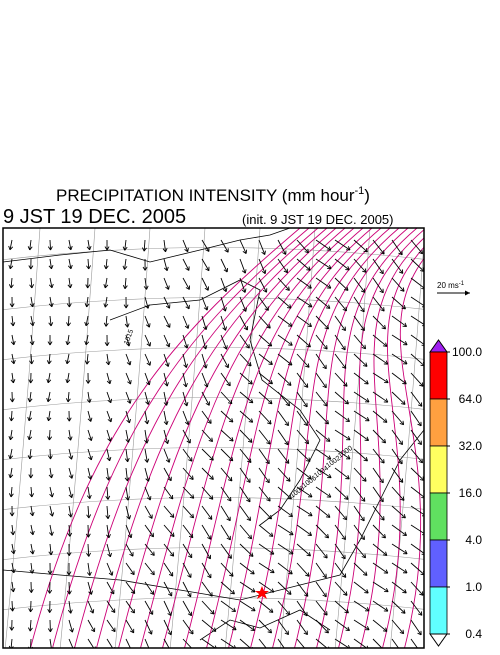  What do you see at coordinates (471, 446) in the screenshot?
I see `colorbar-label: 32.0` at bounding box center [471, 446].